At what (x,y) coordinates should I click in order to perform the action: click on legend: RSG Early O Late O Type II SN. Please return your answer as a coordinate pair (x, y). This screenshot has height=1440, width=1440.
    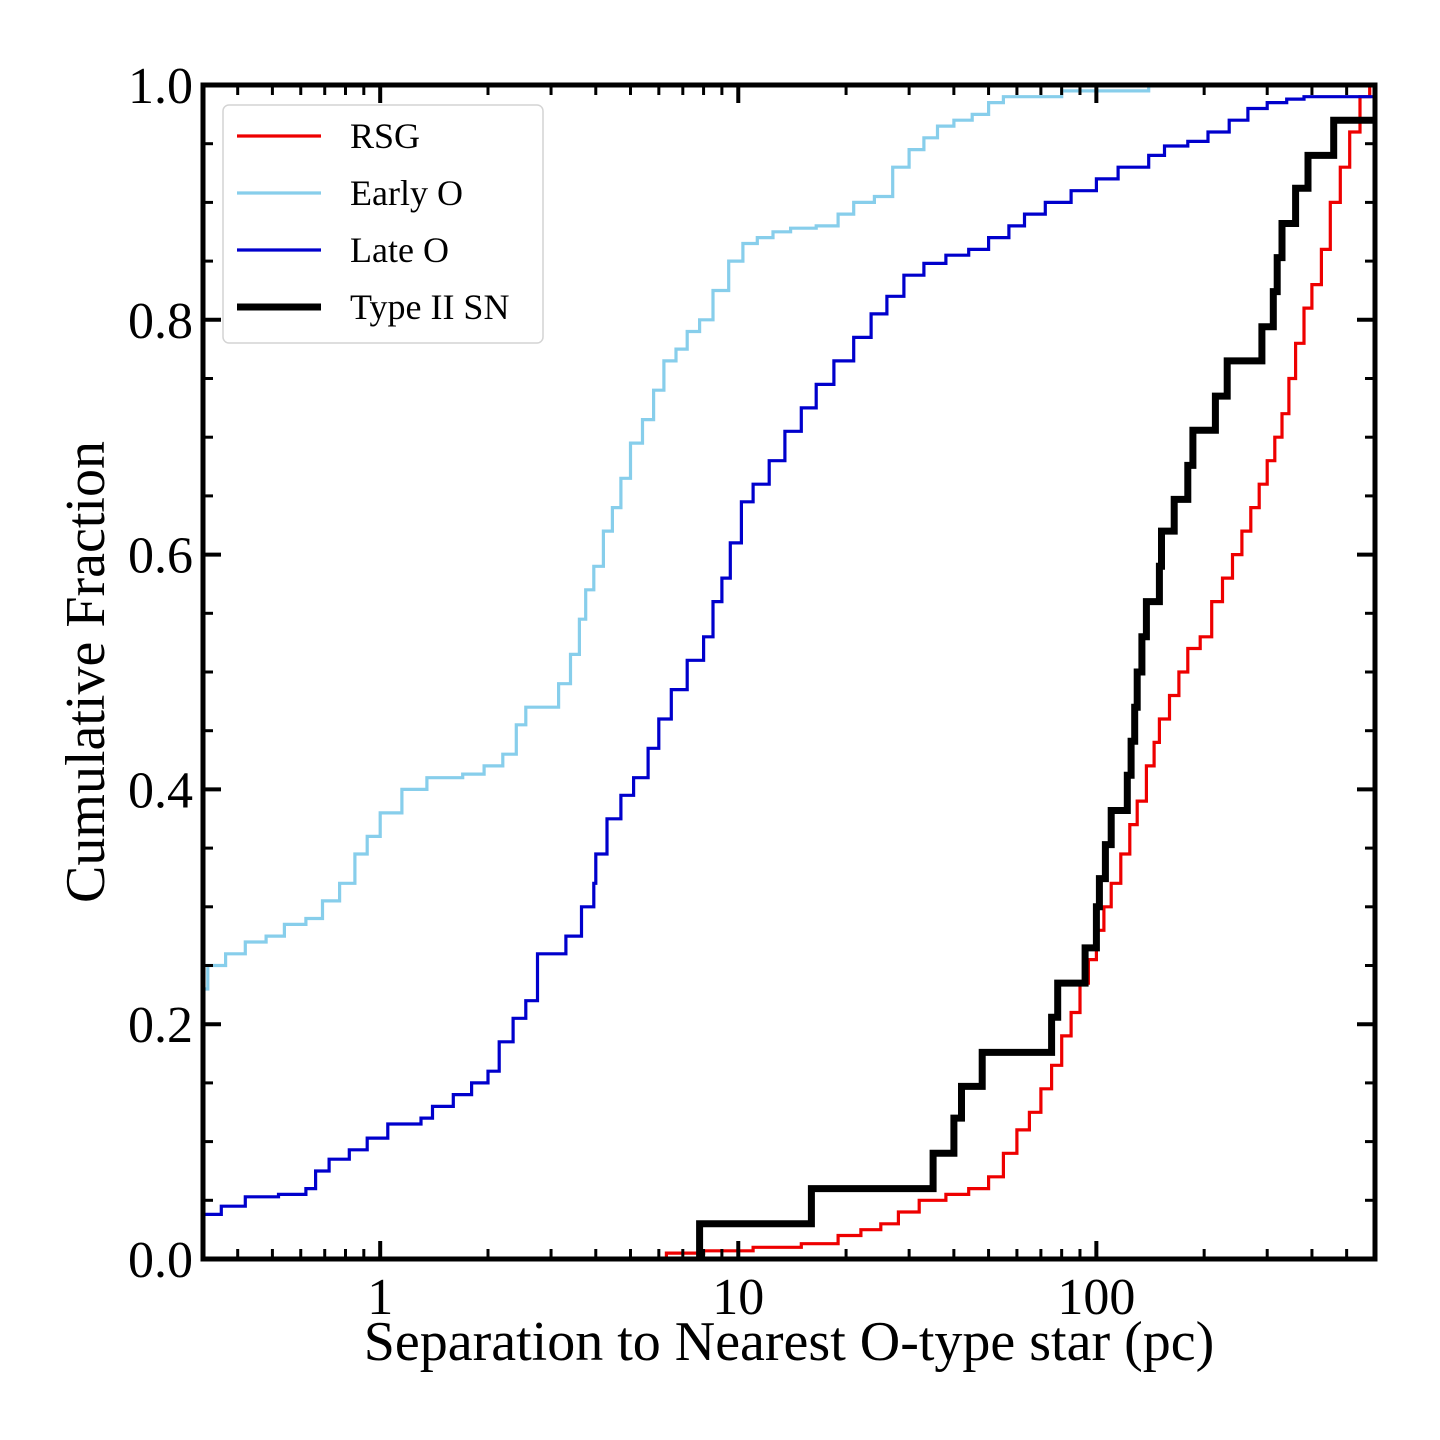
    Looking at the image, I should click on (383, 224).